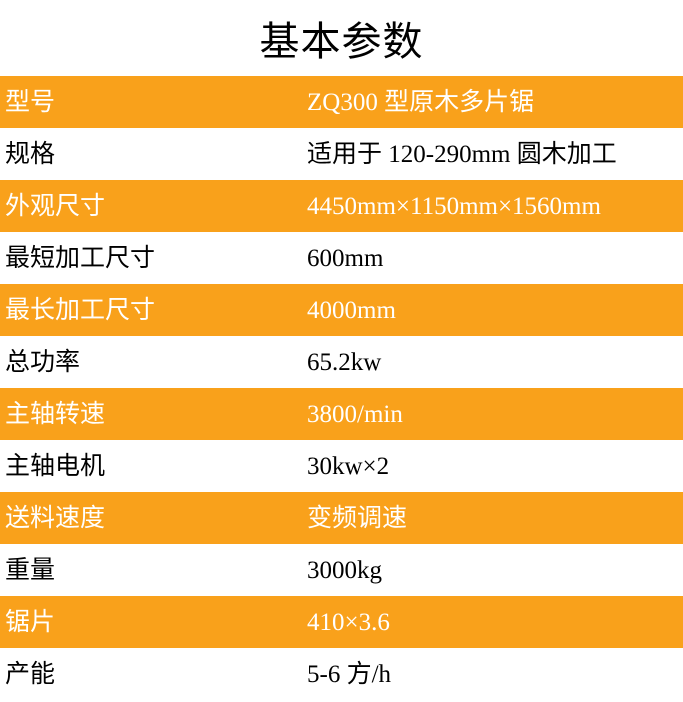 The image size is (683, 702). Describe the element at coordinates (80, 258) in the screenshot. I see `param-label: 最短加工尺寸` at that location.